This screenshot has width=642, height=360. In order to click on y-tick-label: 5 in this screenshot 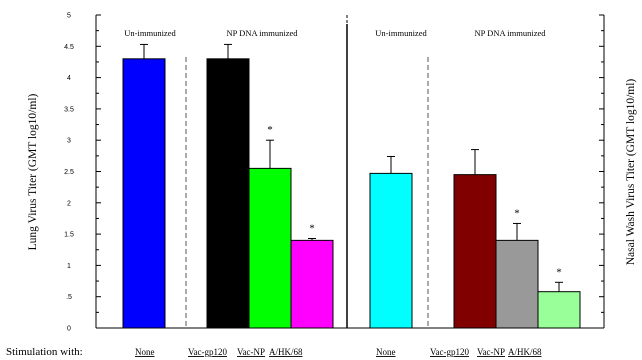, I will do `click(69, 16)`.